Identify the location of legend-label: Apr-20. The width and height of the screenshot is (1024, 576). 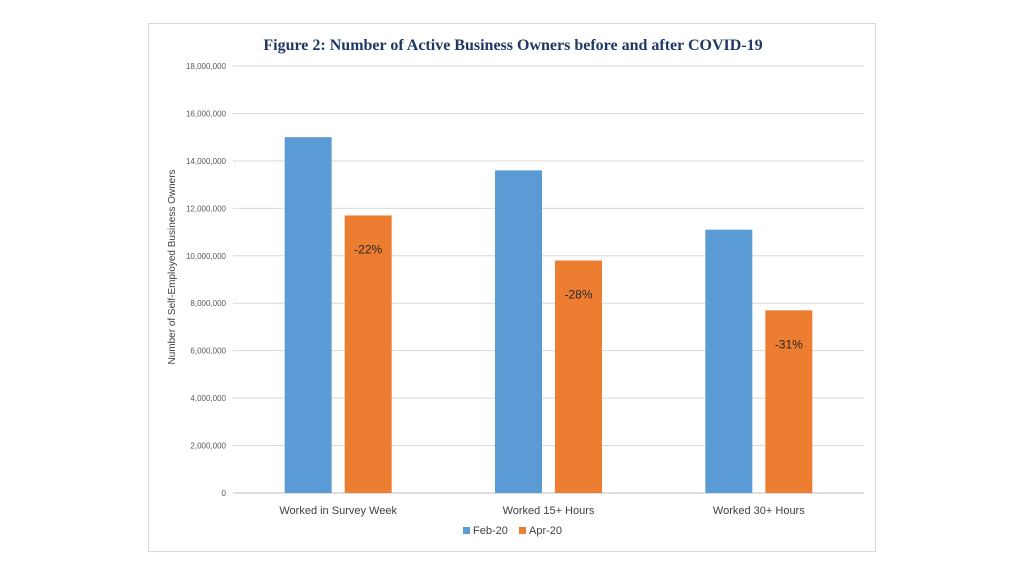
(545, 531).